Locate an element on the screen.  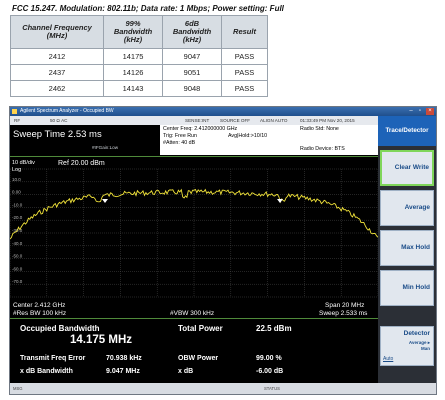
tx-freq-error-value: 70.938 kHz is located at coordinates (124, 358).